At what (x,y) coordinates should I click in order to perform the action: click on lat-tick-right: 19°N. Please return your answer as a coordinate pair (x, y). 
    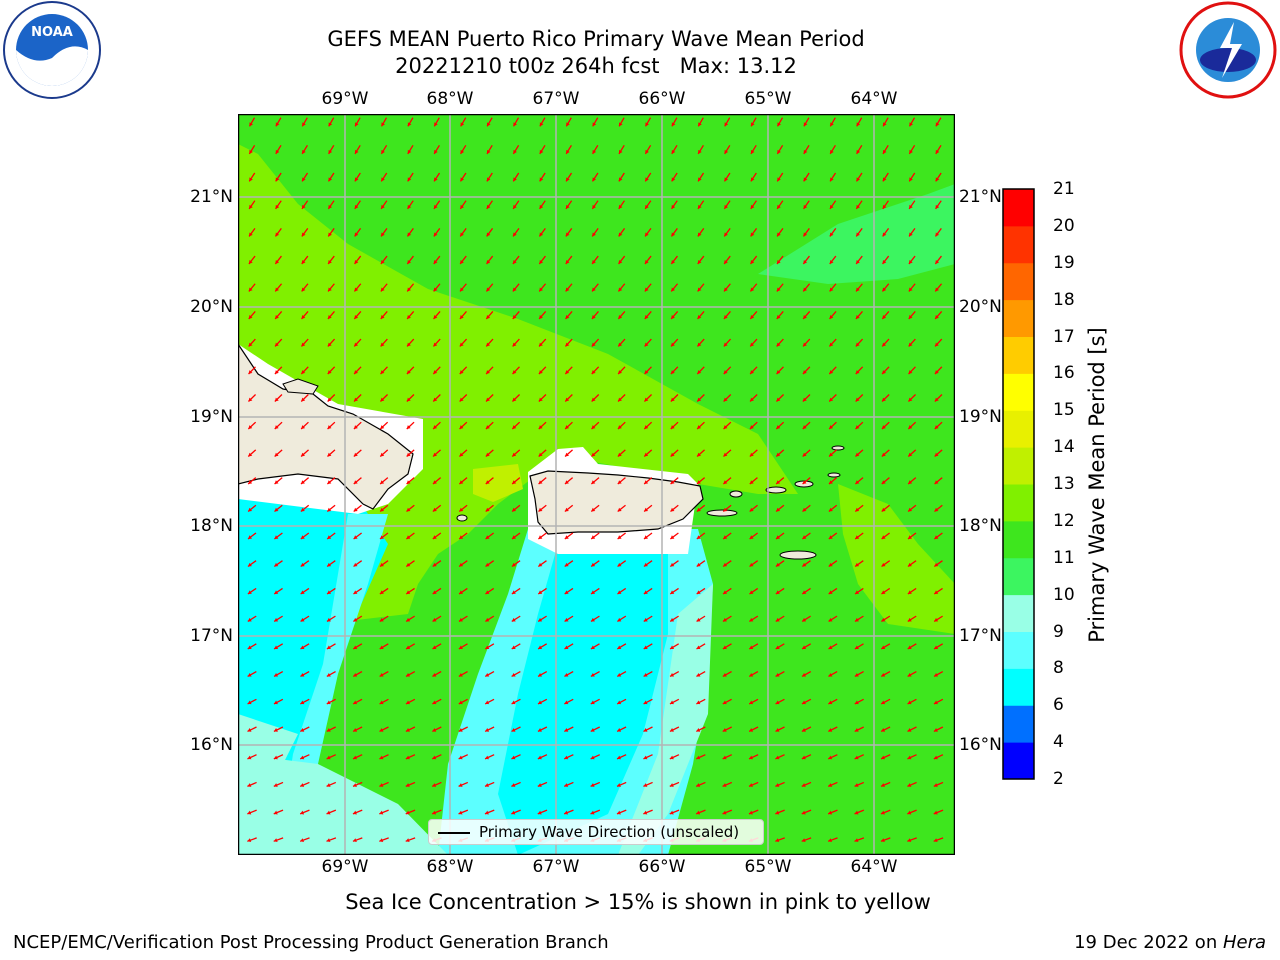
    Looking at the image, I should click on (980, 417).